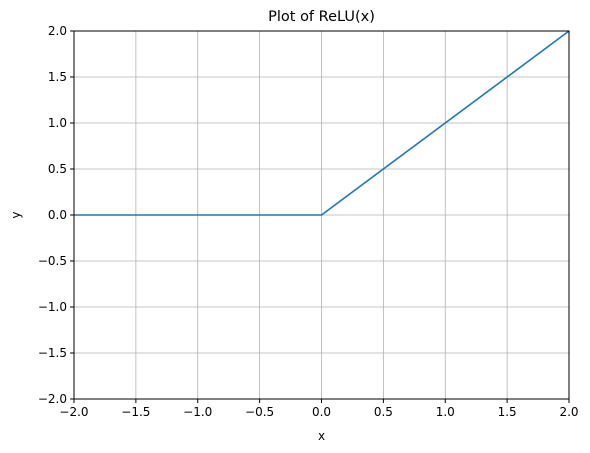 The width and height of the screenshot is (590, 453). What do you see at coordinates (321, 436) in the screenshot?
I see `x-axis-label: x` at bounding box center [321, 436].